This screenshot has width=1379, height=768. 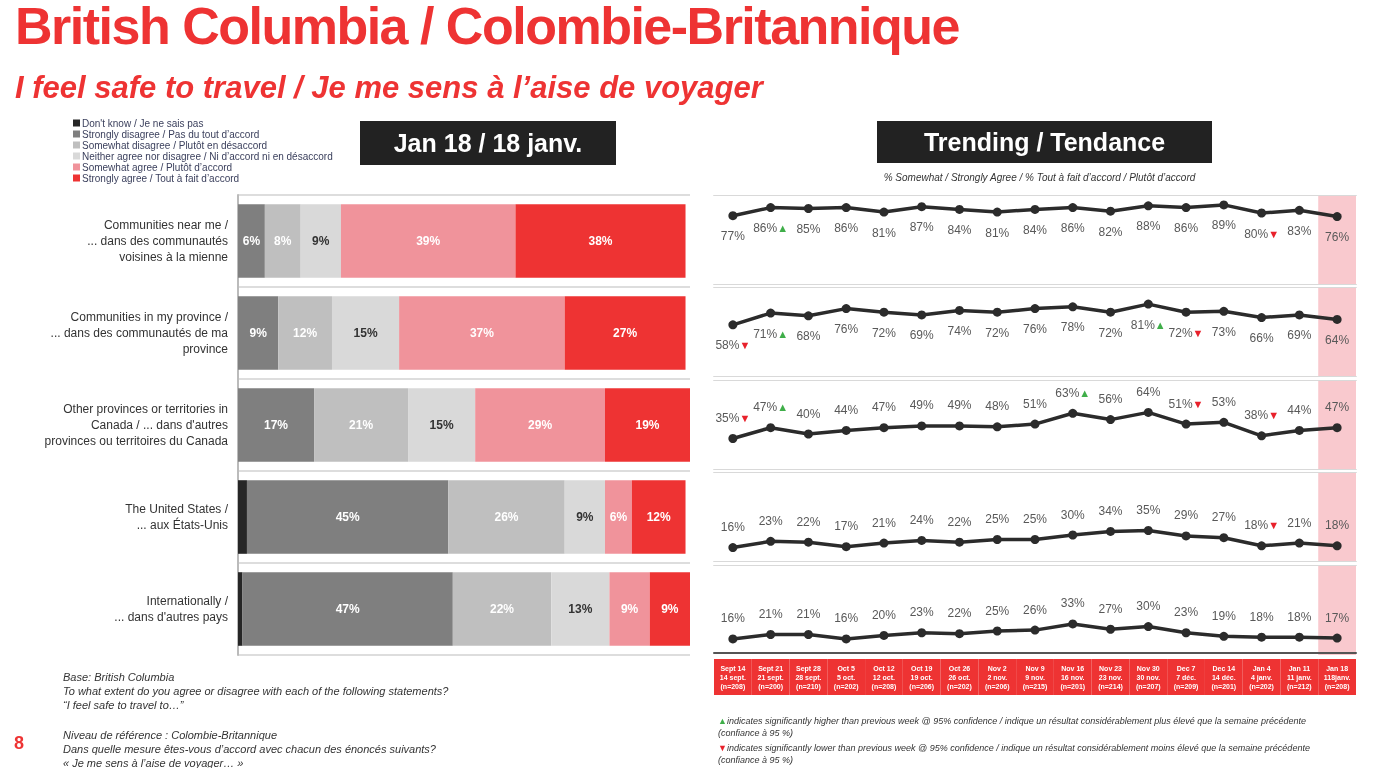 I want to click on data-label: 33%, so click(x=1073, y=603).